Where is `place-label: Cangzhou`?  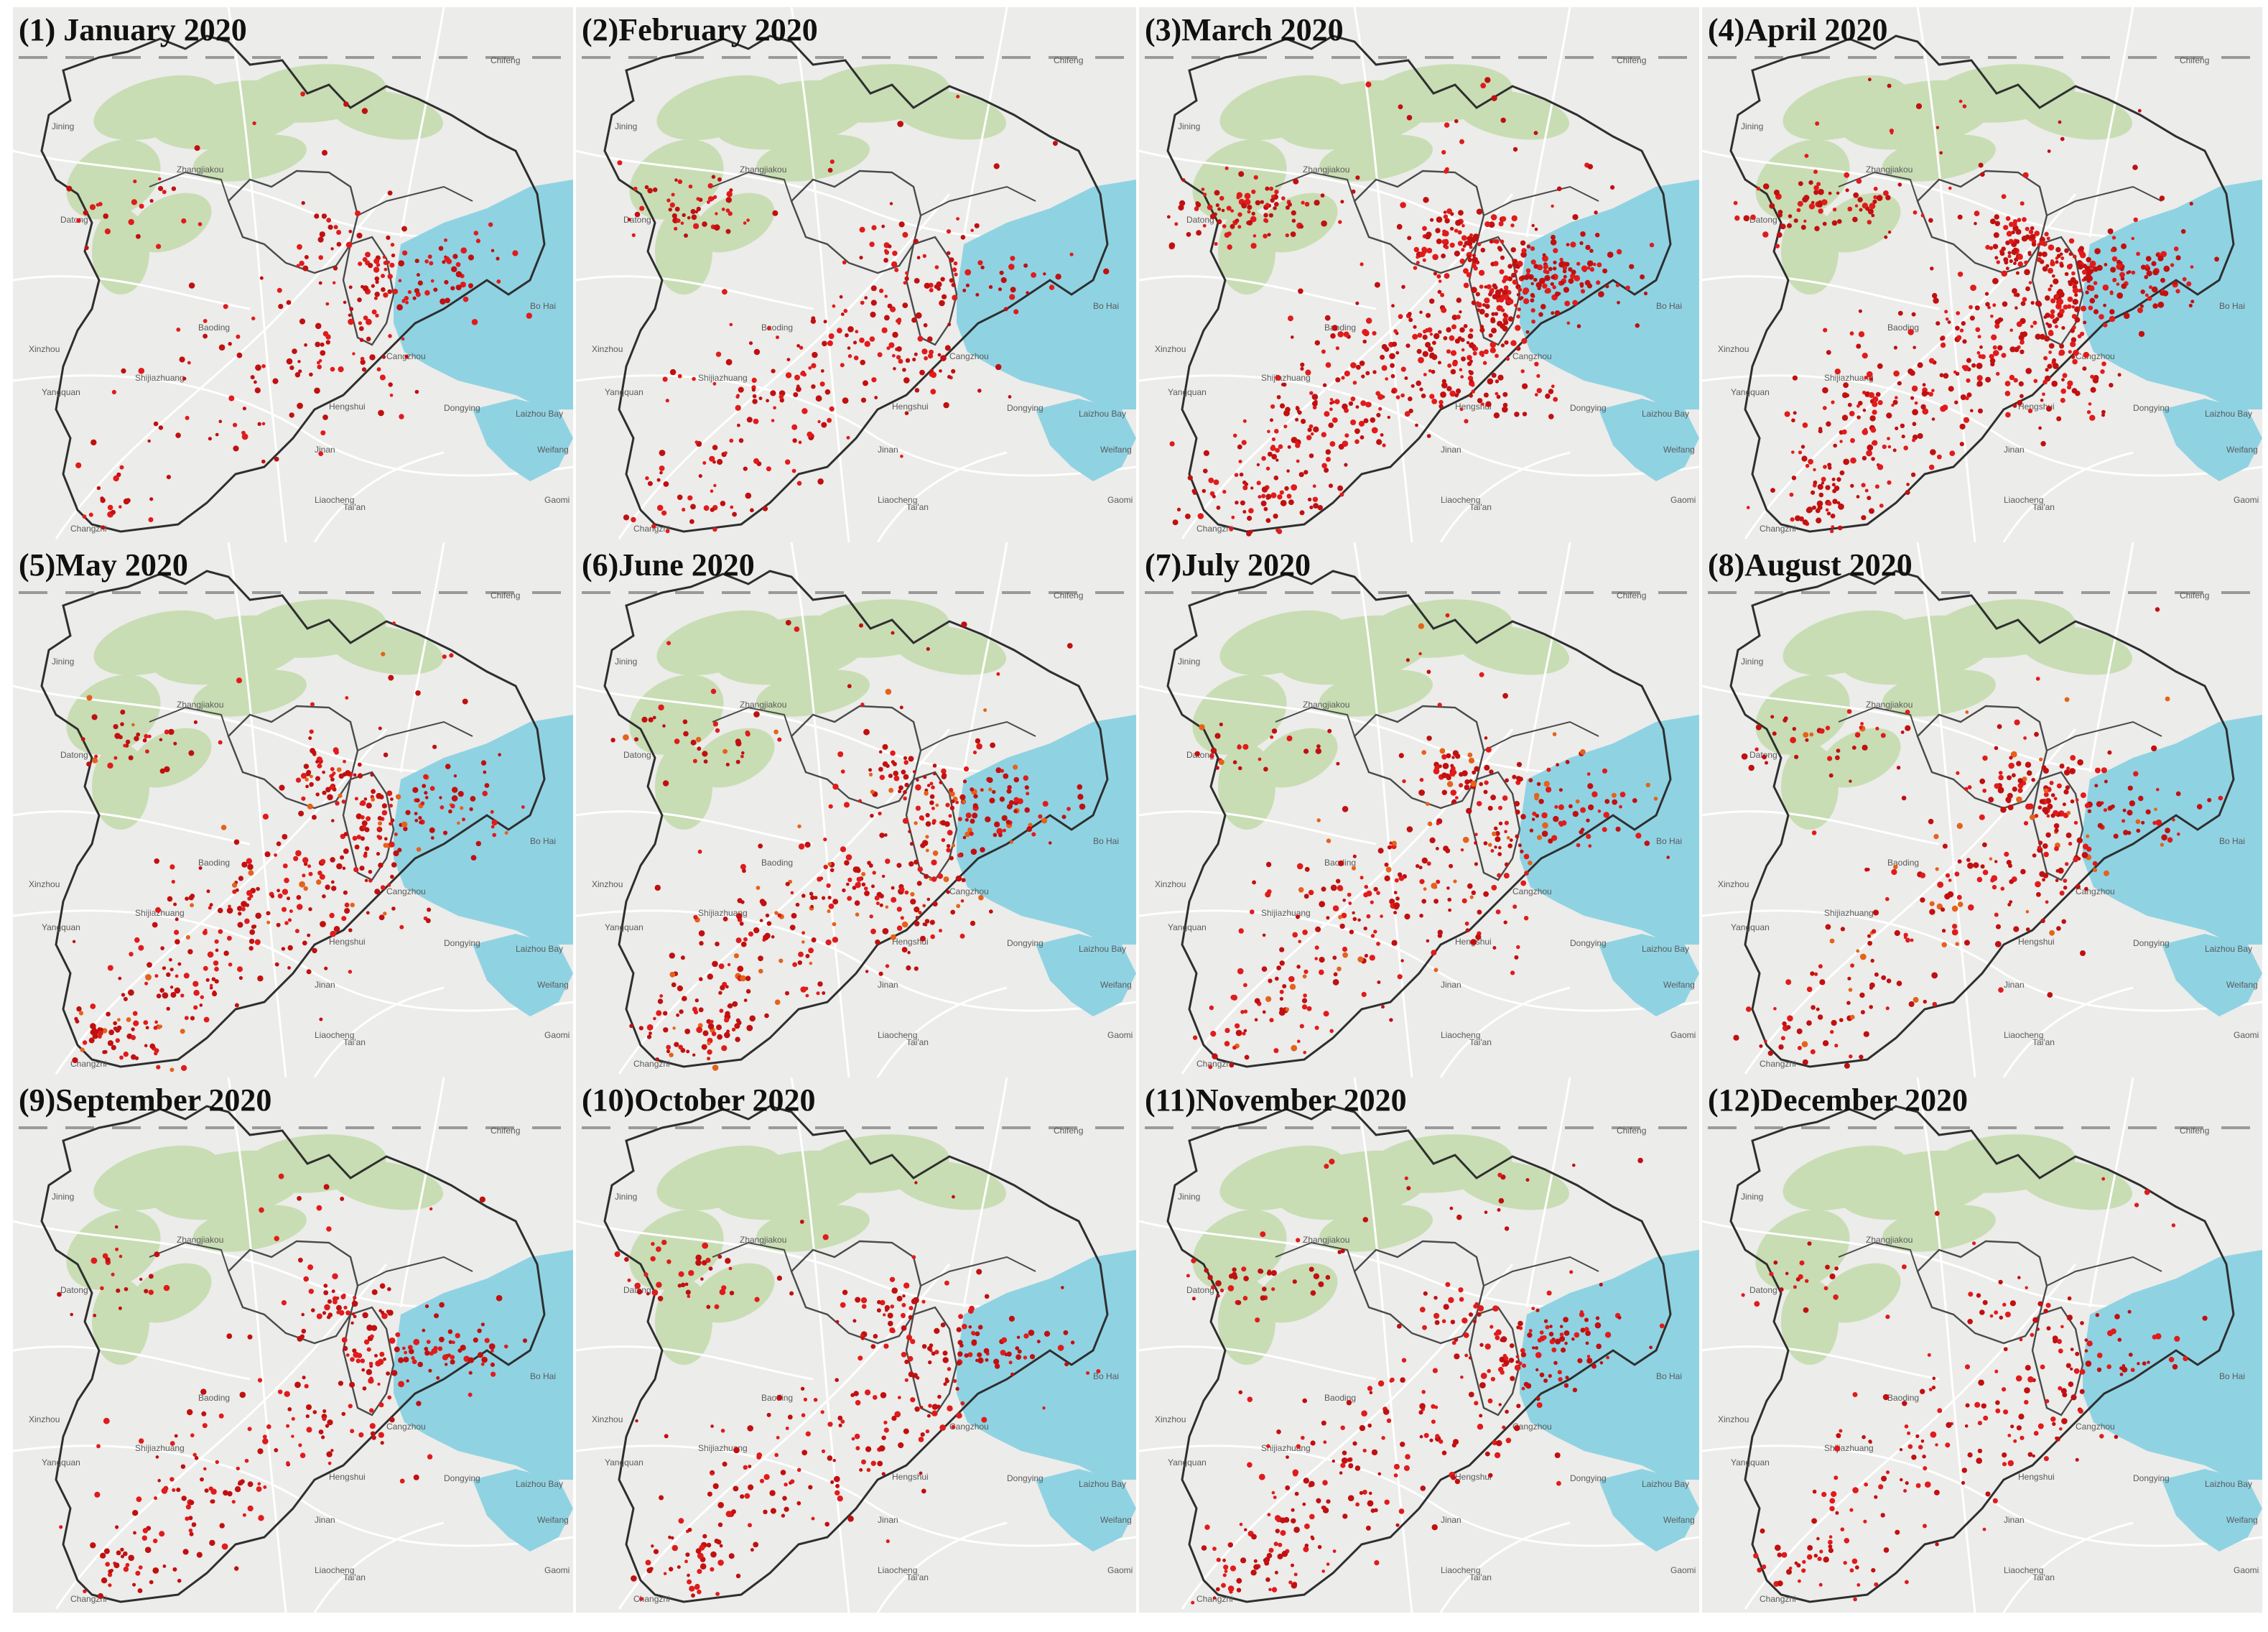
place-label: Cangzhou is located at coordinates (969, 356).